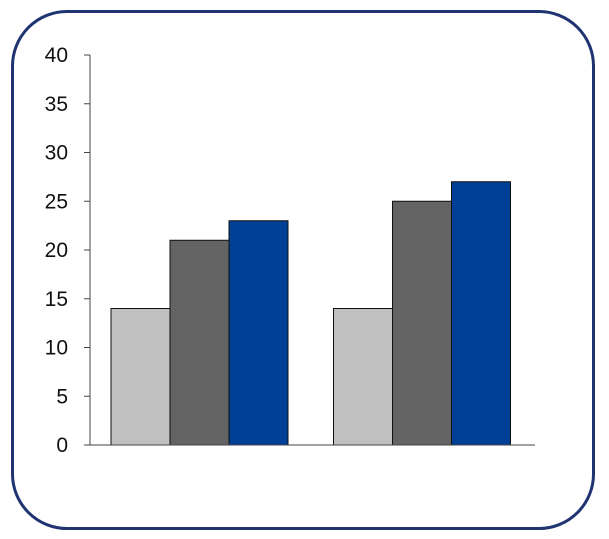 This screenshot has width=609, height=539. Describe the element at coordinates (56, 104) in the screenshot. I see `y-tick-label: 35` at that location.